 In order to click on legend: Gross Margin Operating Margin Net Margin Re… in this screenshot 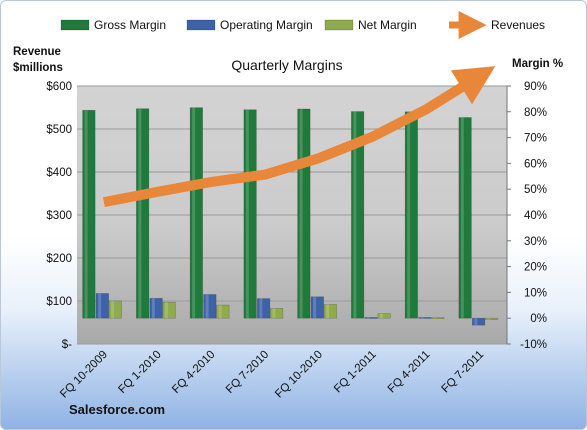, I will do `click(302, 25)`.